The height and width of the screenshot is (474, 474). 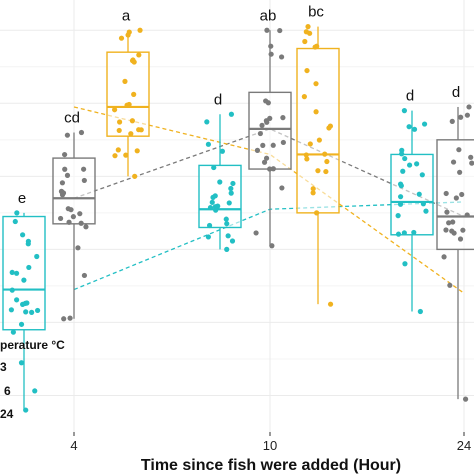 What do you see at coordinates (316, 12) in the screenshot?
I see `gold-10h-letter: bc` at bounding box center [316, 12].